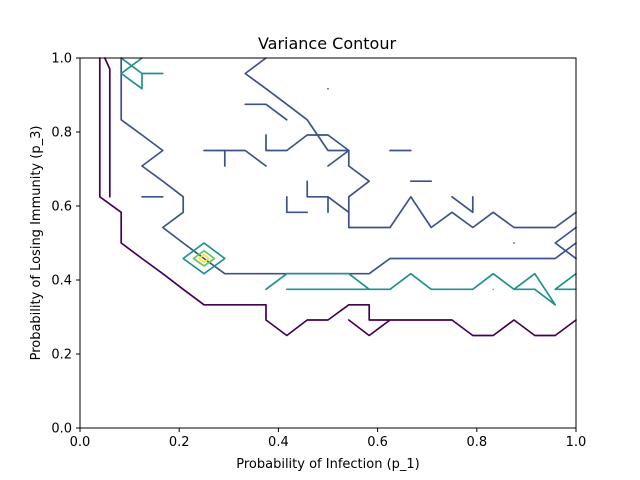 The height and width of the screenshot is (480, 640). What do you see at coordinates (61, 207) in the screenshot?
I see `y-tick-label: 0.6` at bounding box center [61, 207].